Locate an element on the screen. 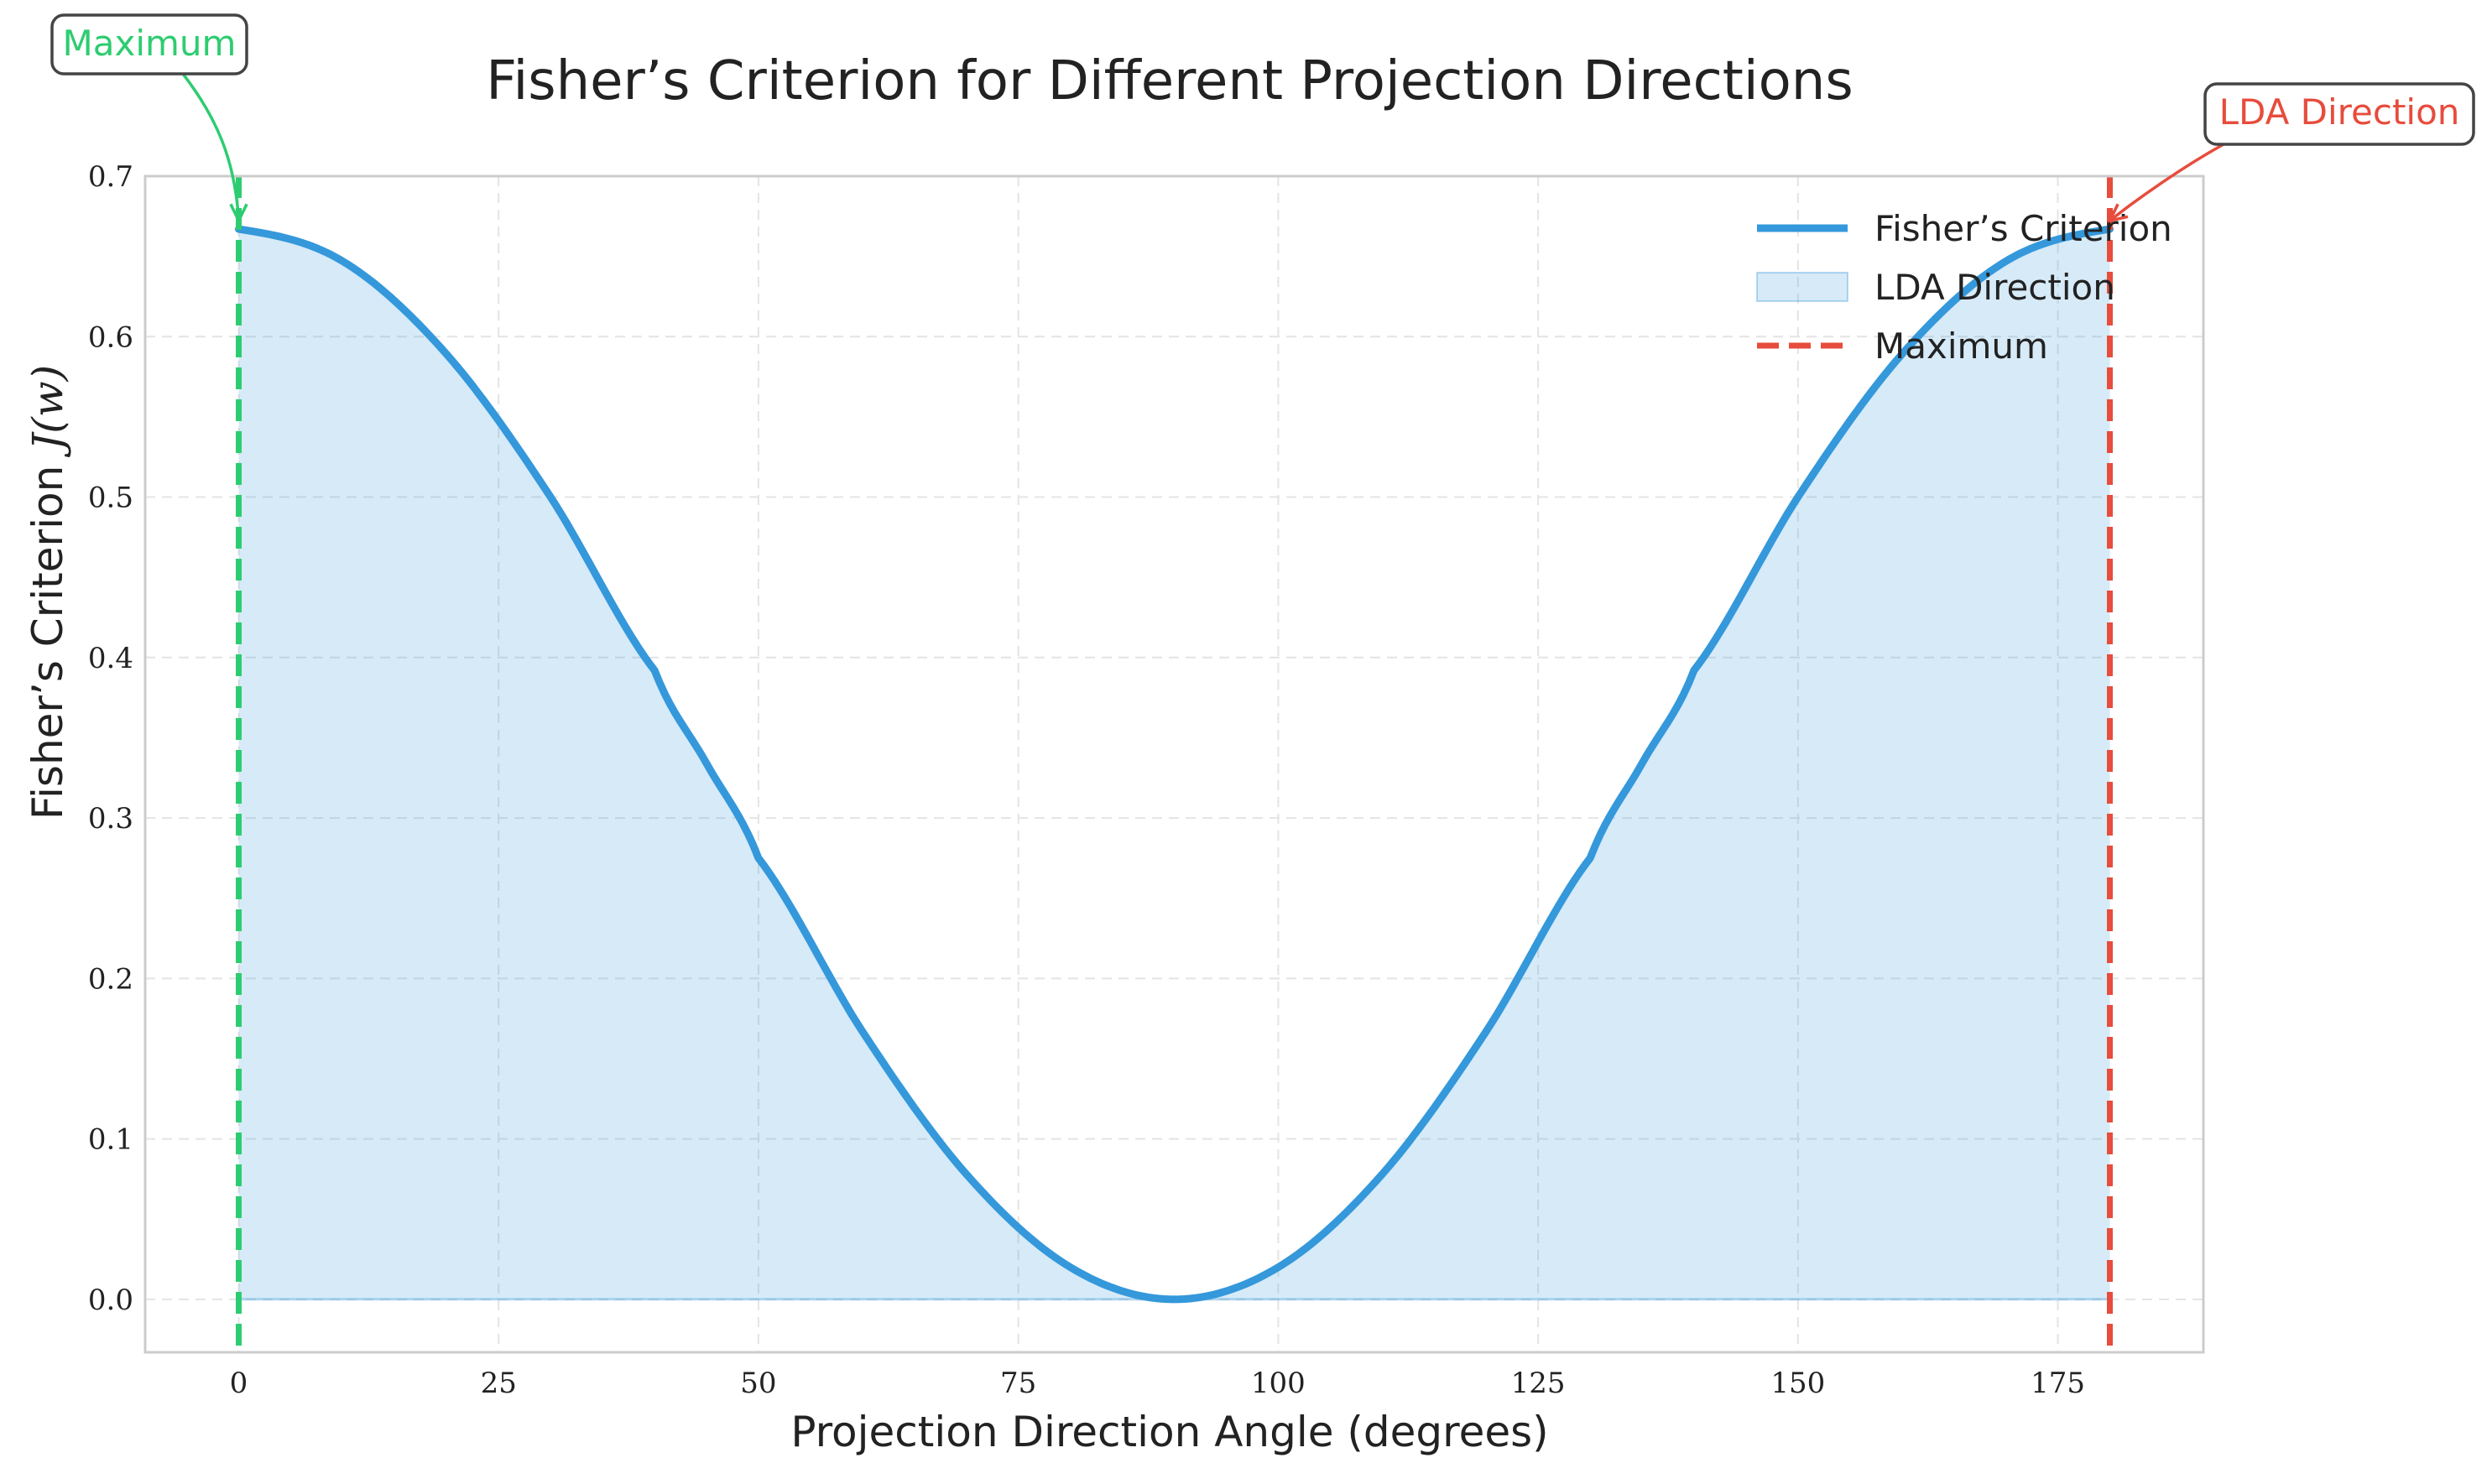 This screenshot has width=2487, height=1484. annotation-label: Maximum is located at coordinates (150, 43).